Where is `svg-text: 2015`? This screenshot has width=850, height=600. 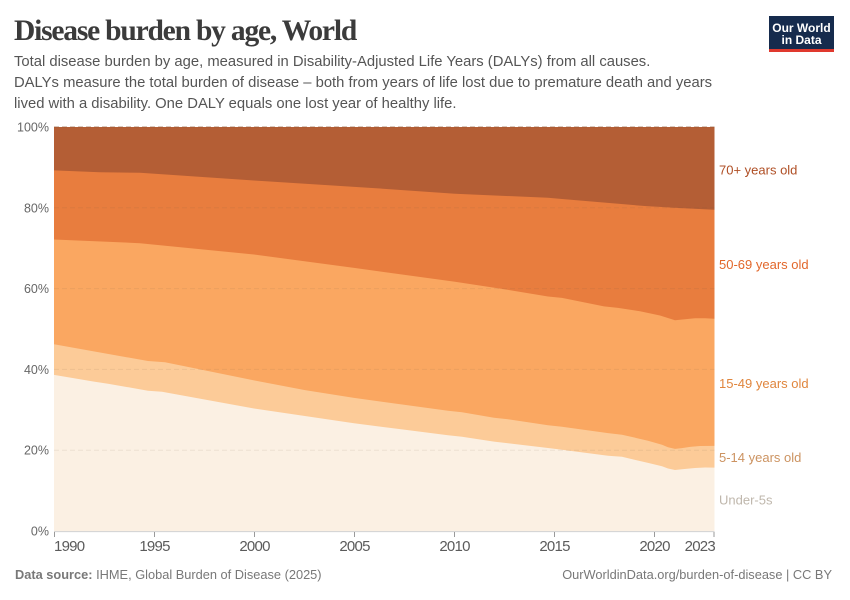
svg-text: 2015 is located at coordinates (554, 546).